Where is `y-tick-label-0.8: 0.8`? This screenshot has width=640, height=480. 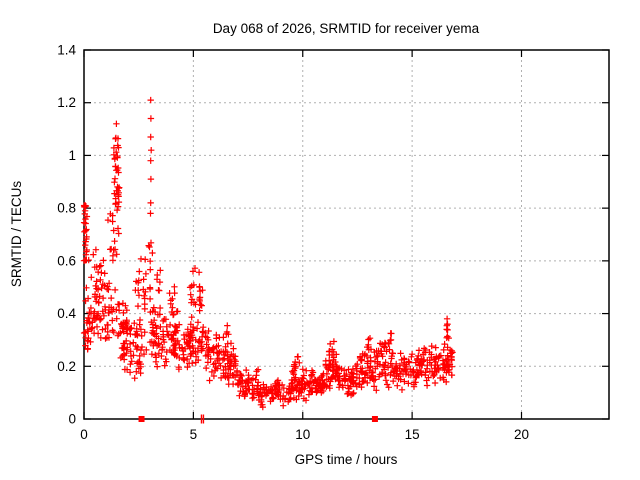
y-tick-label-0.8: 0.8 is located at coordinates (66, 208).